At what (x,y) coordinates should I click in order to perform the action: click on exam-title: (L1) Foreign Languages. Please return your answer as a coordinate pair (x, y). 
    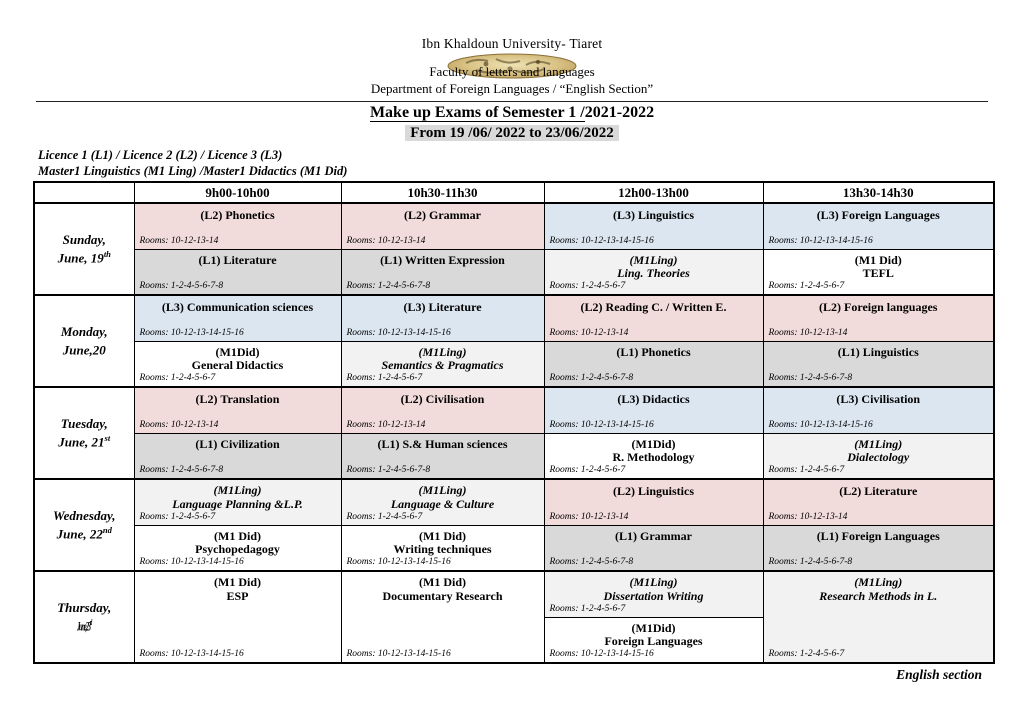
    Looking at the image, I should click on (878, 536).